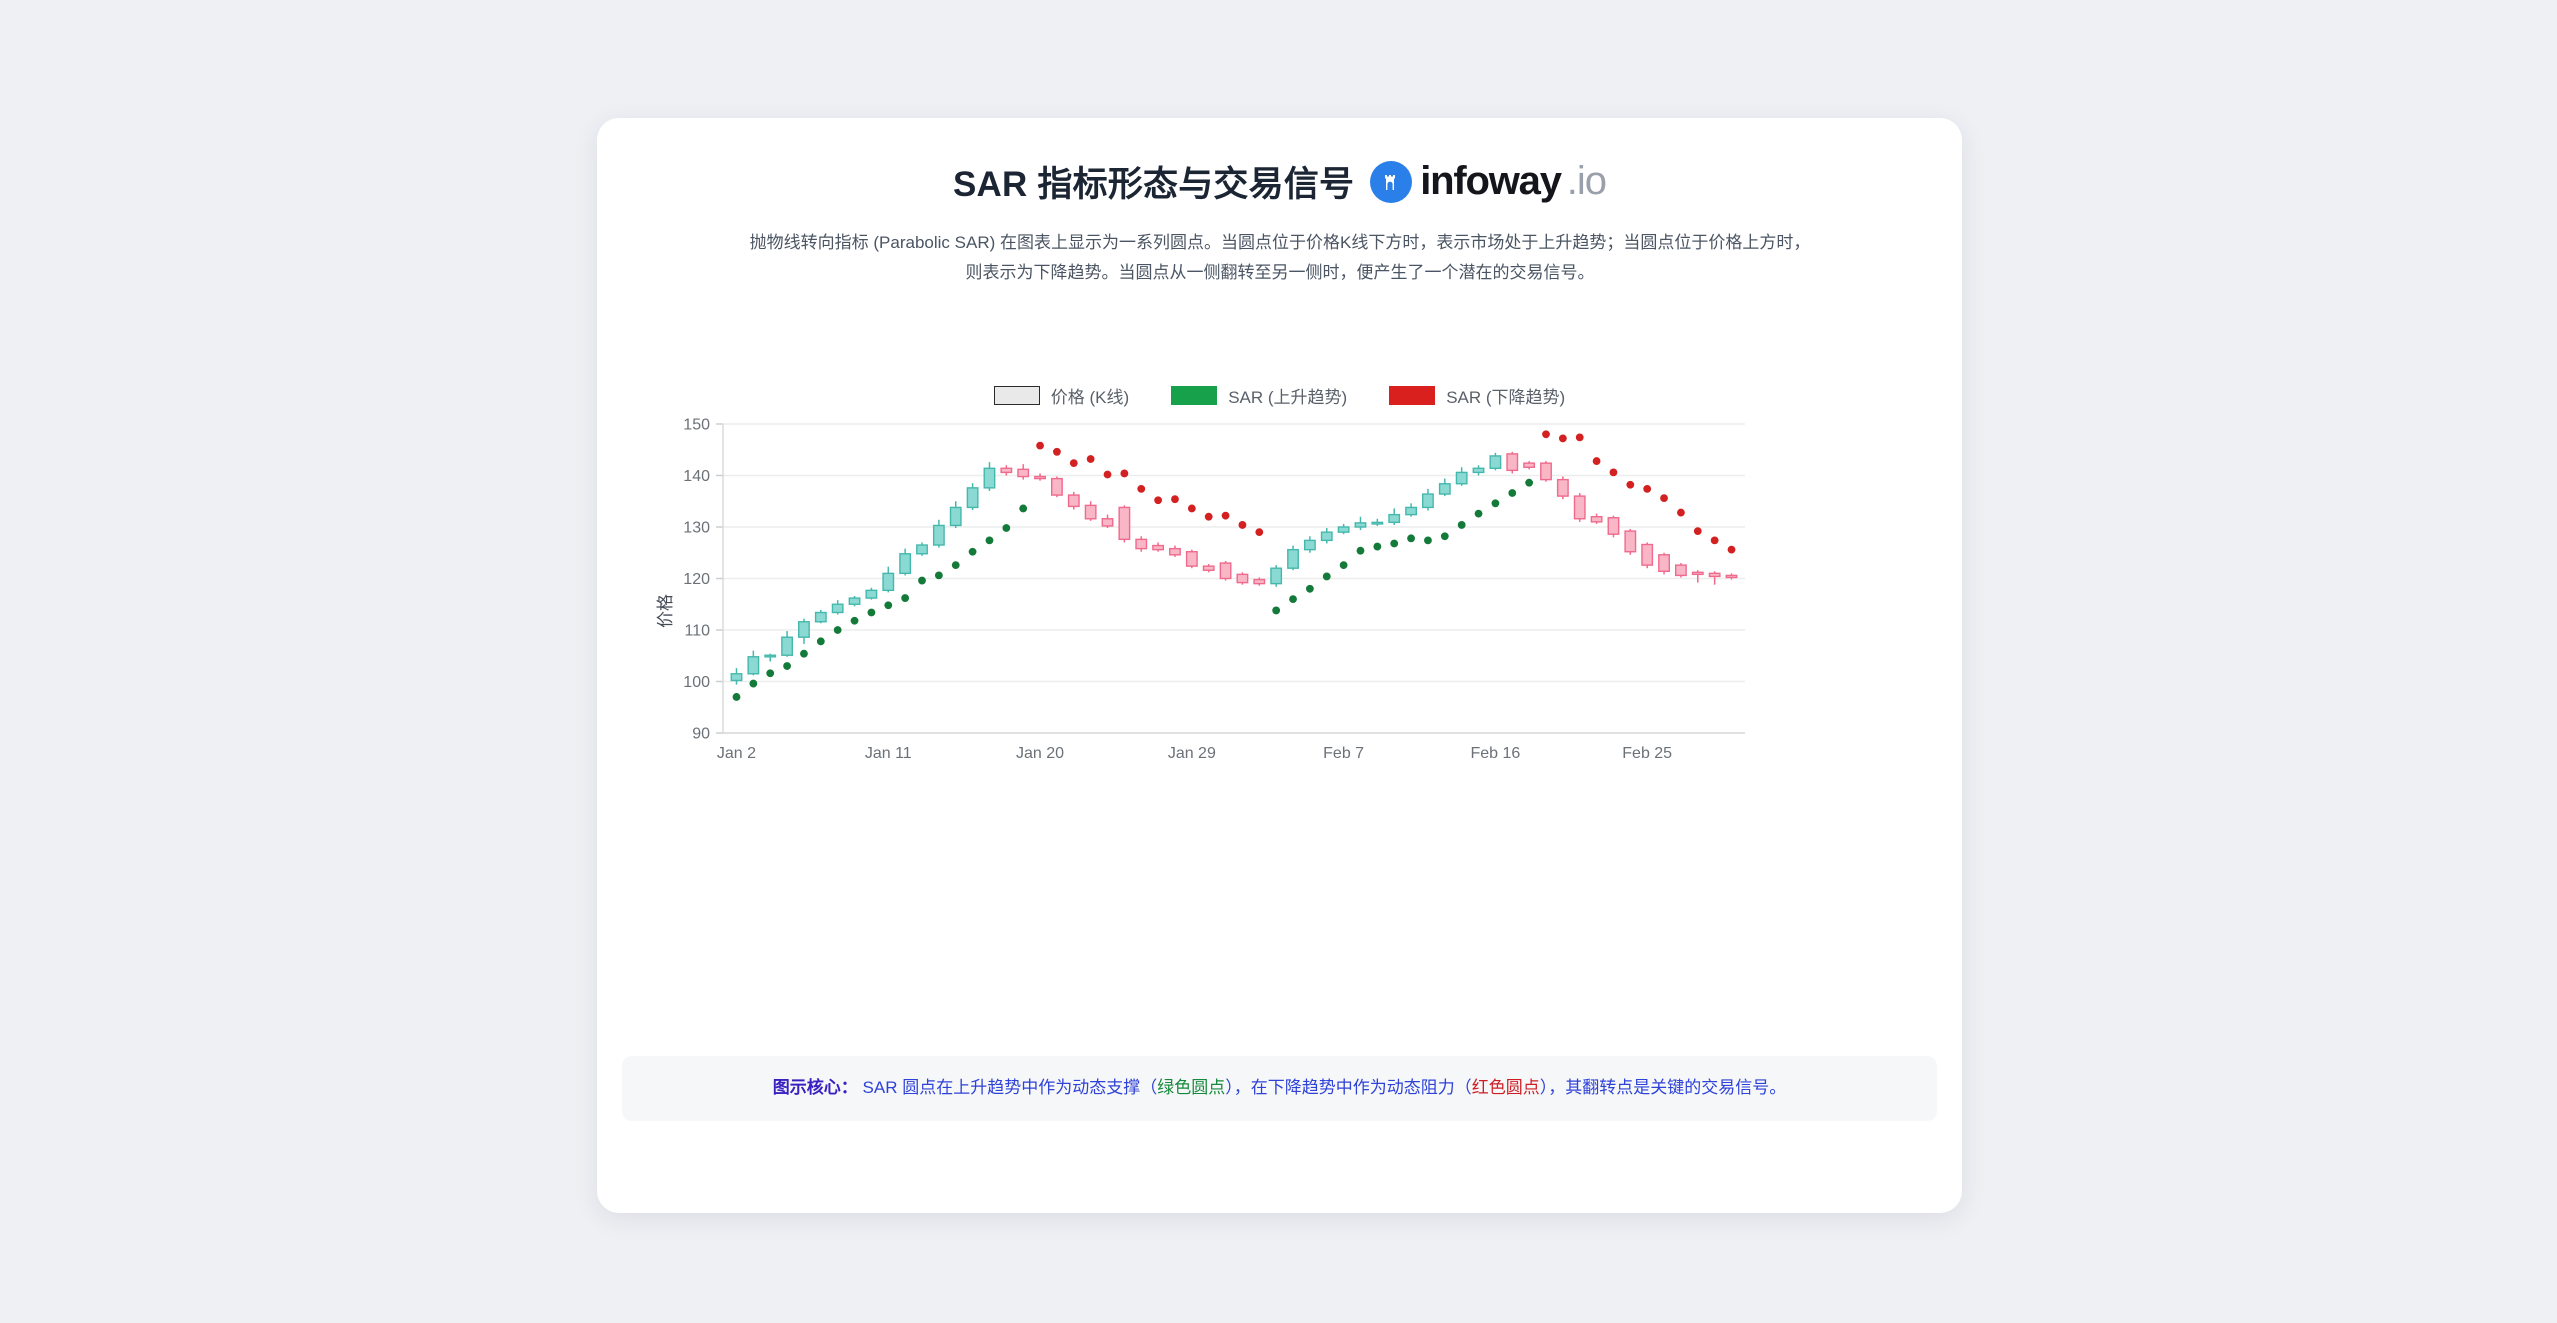 Image resolution: width=2557 pixels, height=1323 pixels. What do you see at coordinates (696, 682) in the screenshot?
I see `svg-text: 100` at bounding box center [696, 682].